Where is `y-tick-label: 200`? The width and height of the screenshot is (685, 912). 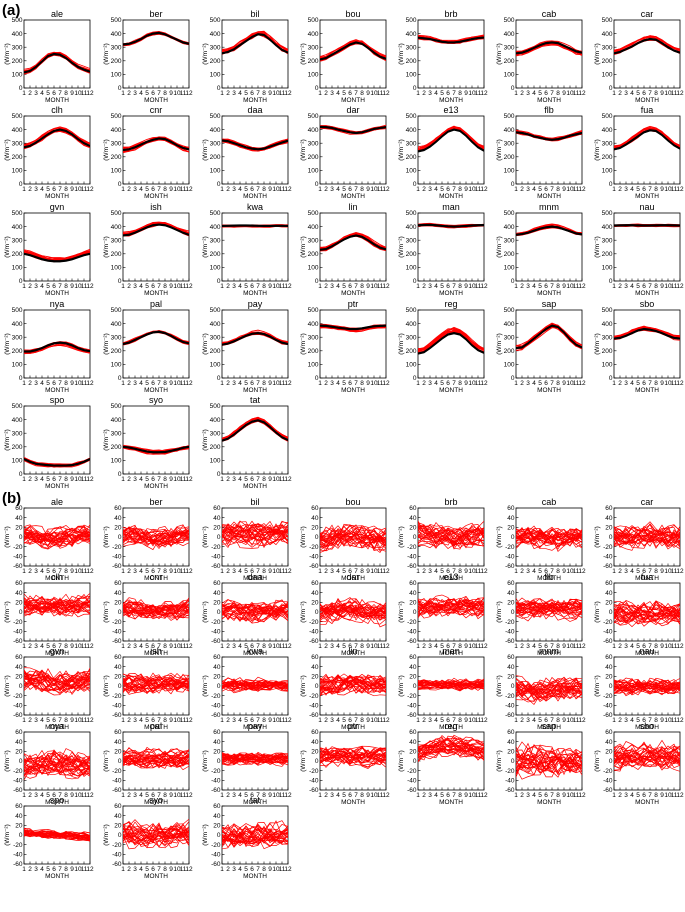 y-tick-label: 200 is located at coordinates (411, 61).